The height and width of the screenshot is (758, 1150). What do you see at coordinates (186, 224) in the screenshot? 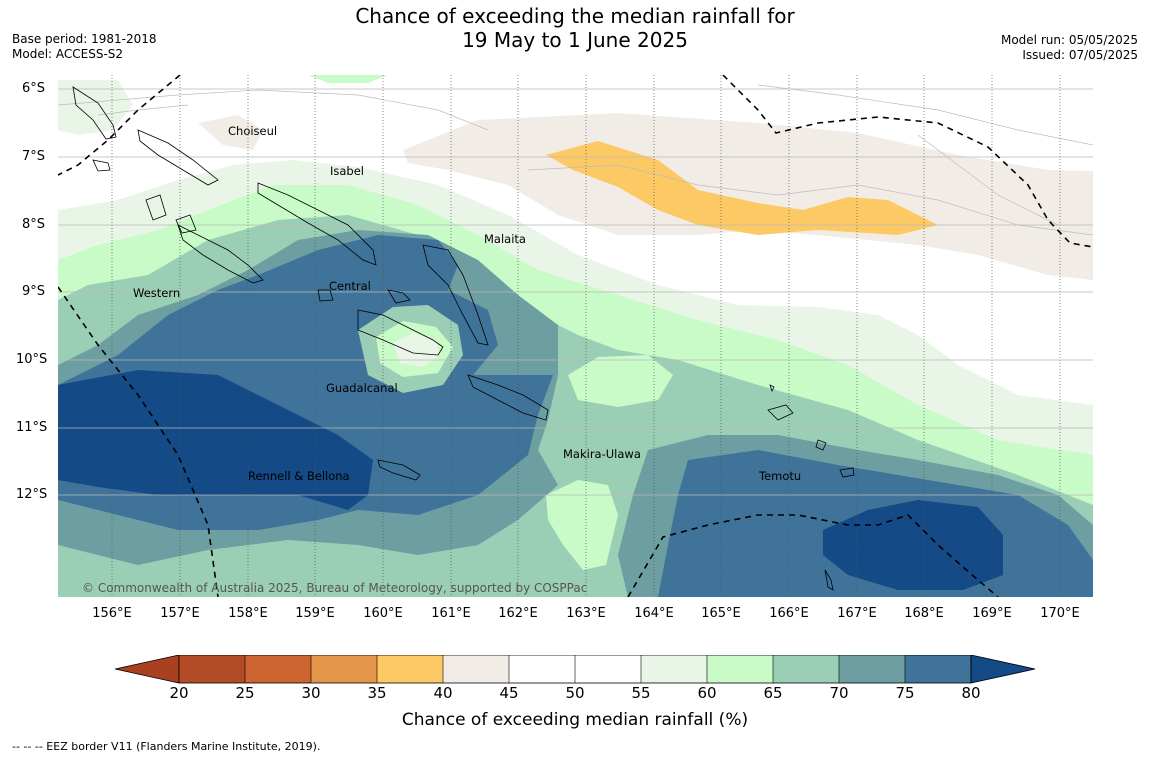
I see `island-kolombangara` at bounding box center [186, 224].